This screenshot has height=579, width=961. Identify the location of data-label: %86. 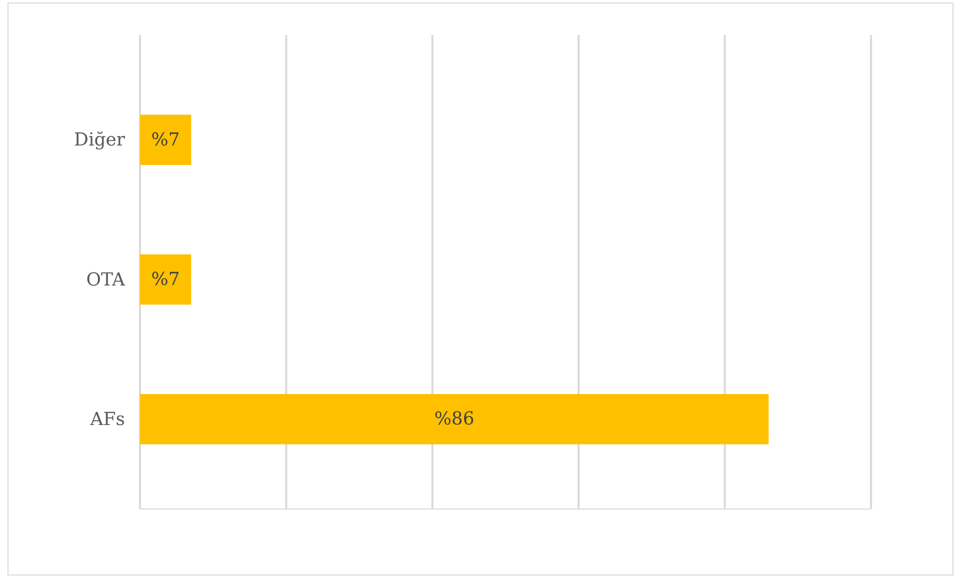
(454, 419).